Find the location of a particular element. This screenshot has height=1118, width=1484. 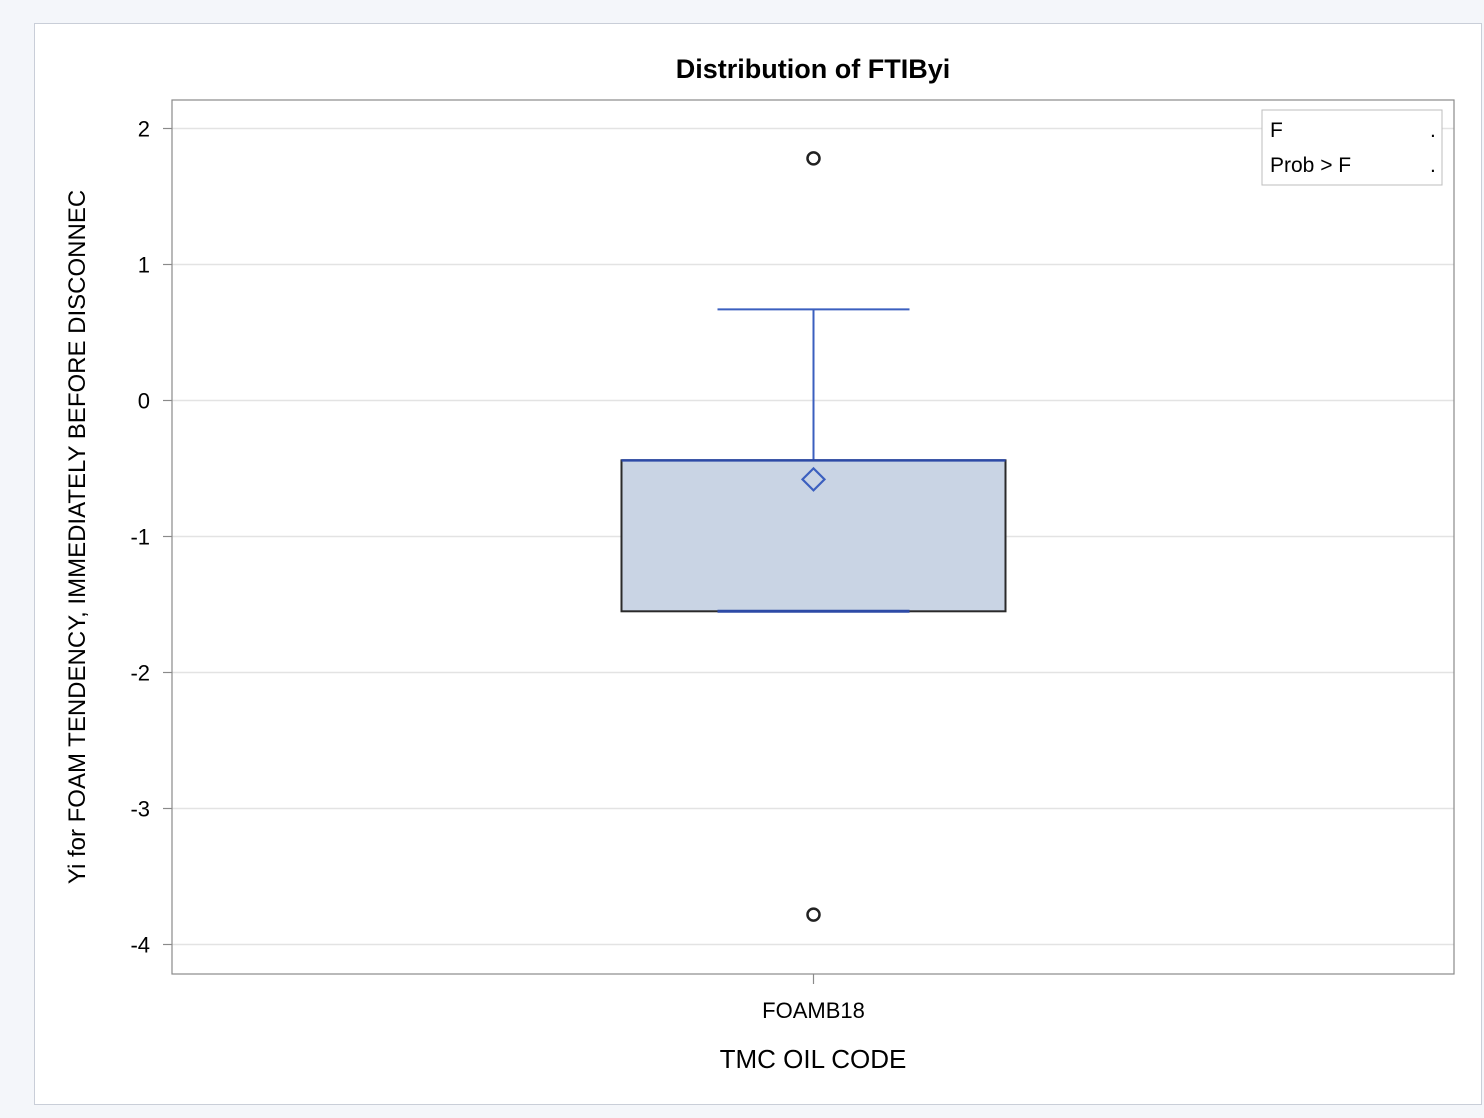

stats-inset-value-f: . is located at coordinates (1433, 130).